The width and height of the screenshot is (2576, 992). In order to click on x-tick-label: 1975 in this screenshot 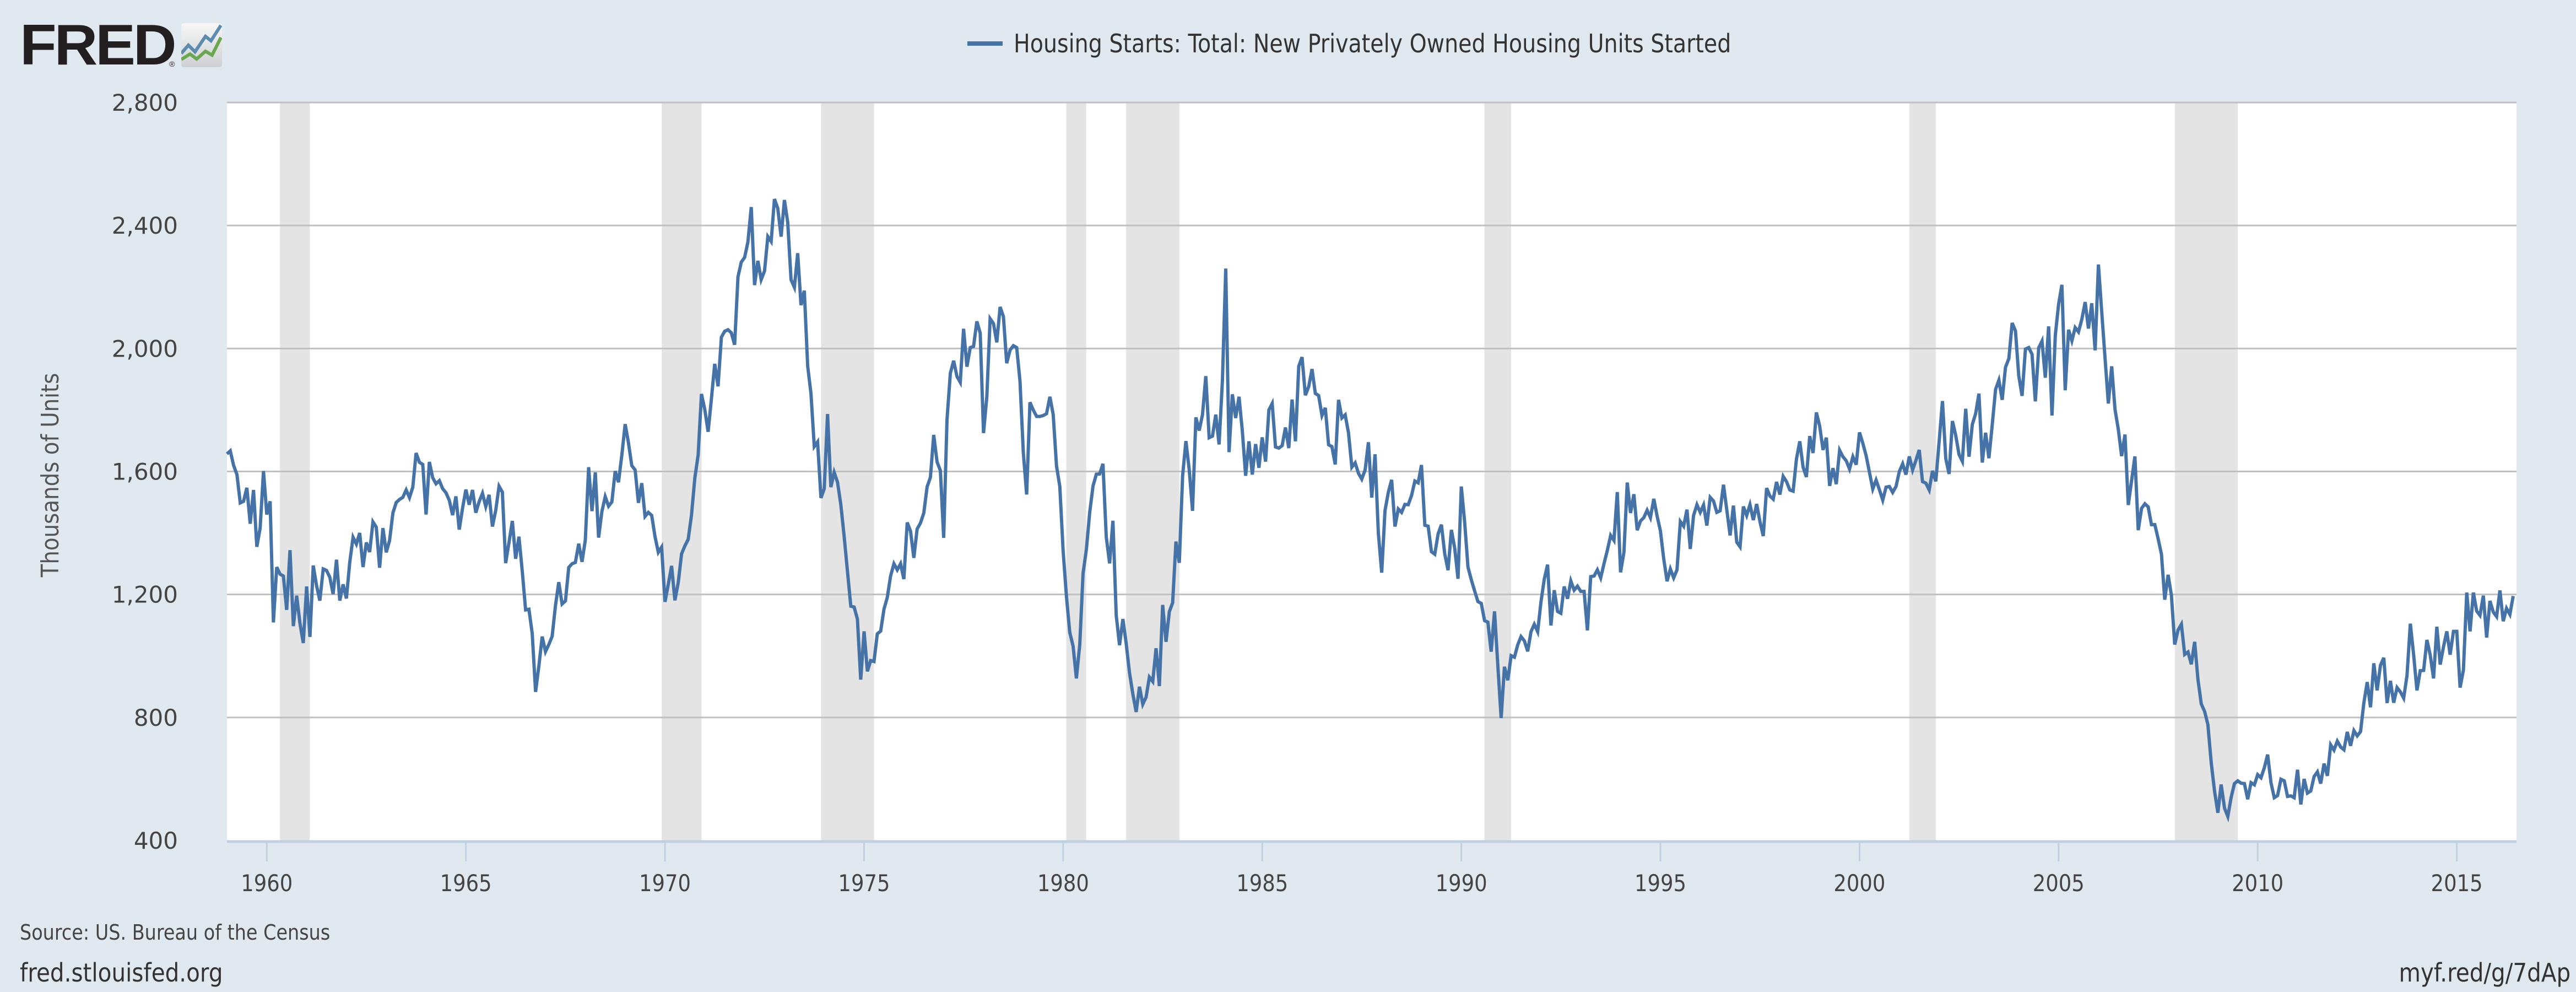, I will do `click(864, 883)`.